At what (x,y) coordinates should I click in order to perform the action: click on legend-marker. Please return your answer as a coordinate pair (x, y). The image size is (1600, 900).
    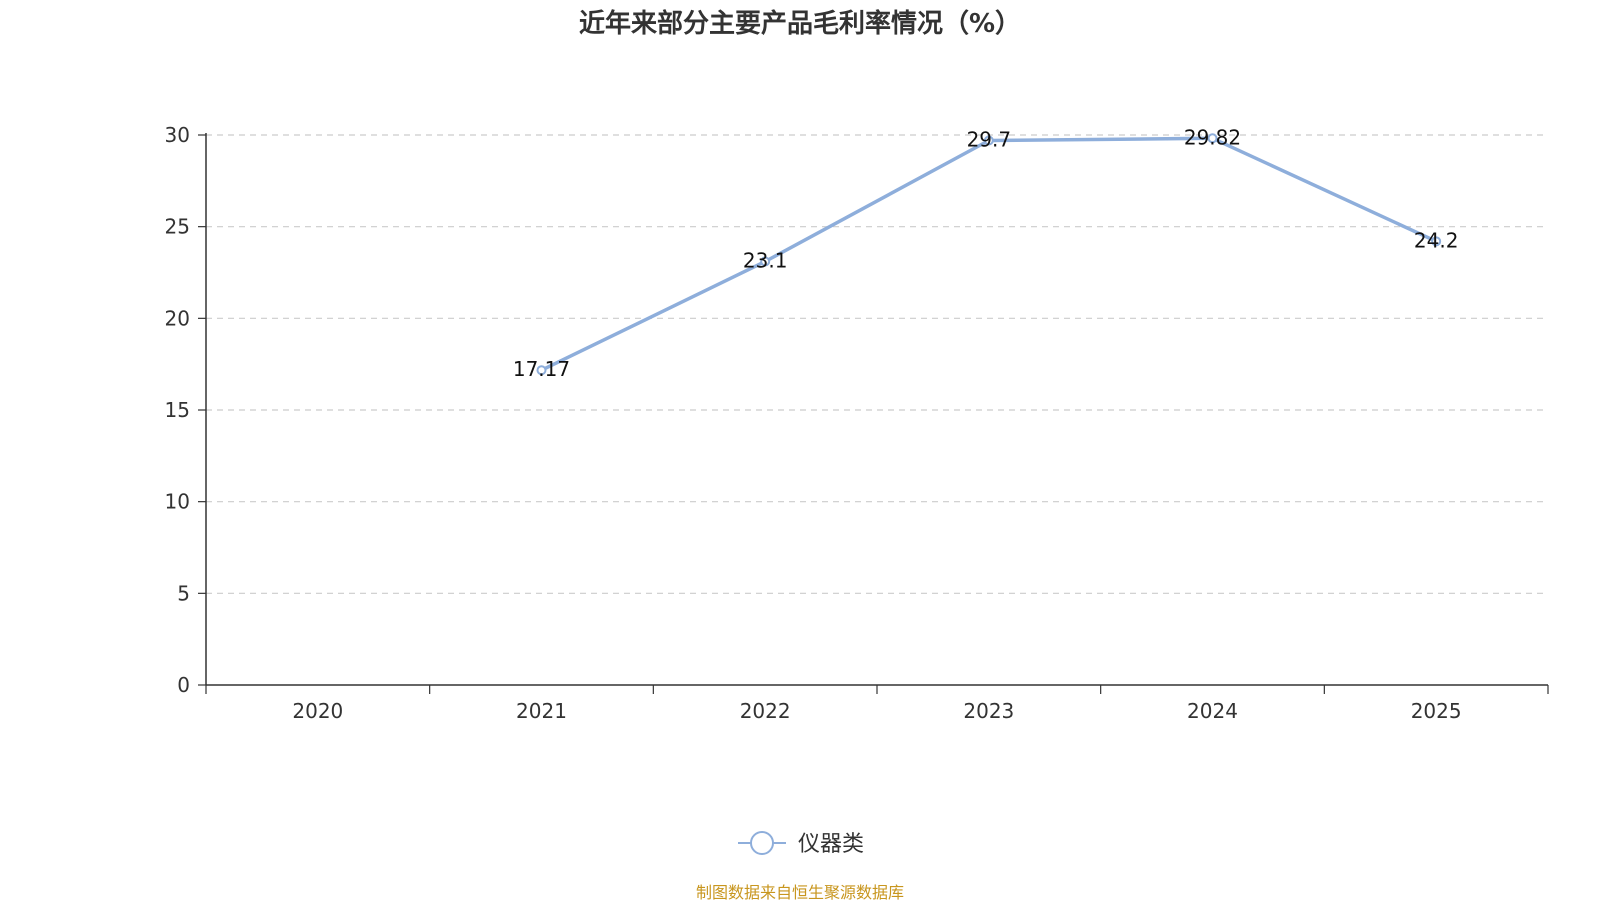
    Looking at the image, I should click on (762, 843).